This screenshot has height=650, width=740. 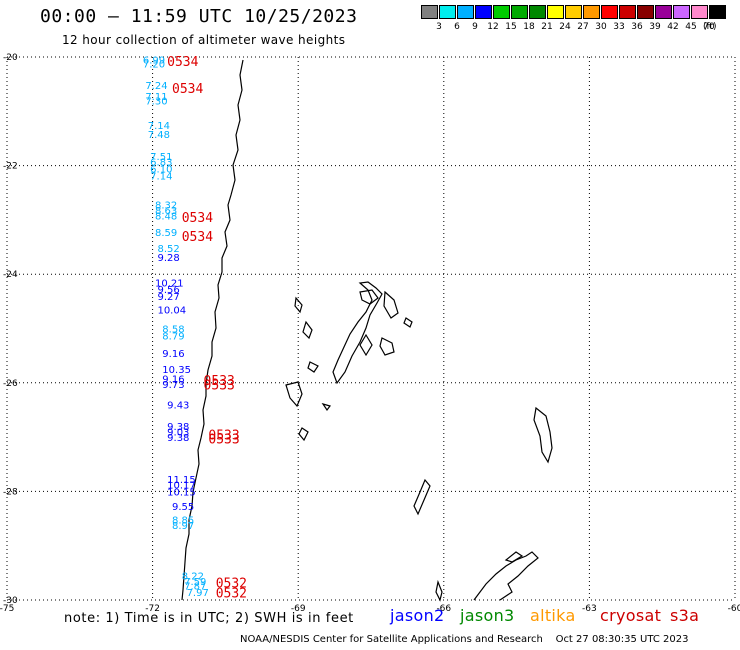 What do you see at coordinates (156, 101) in the screenshot?
I see `swh-value: 7.30` at bounding box center [156, 101].